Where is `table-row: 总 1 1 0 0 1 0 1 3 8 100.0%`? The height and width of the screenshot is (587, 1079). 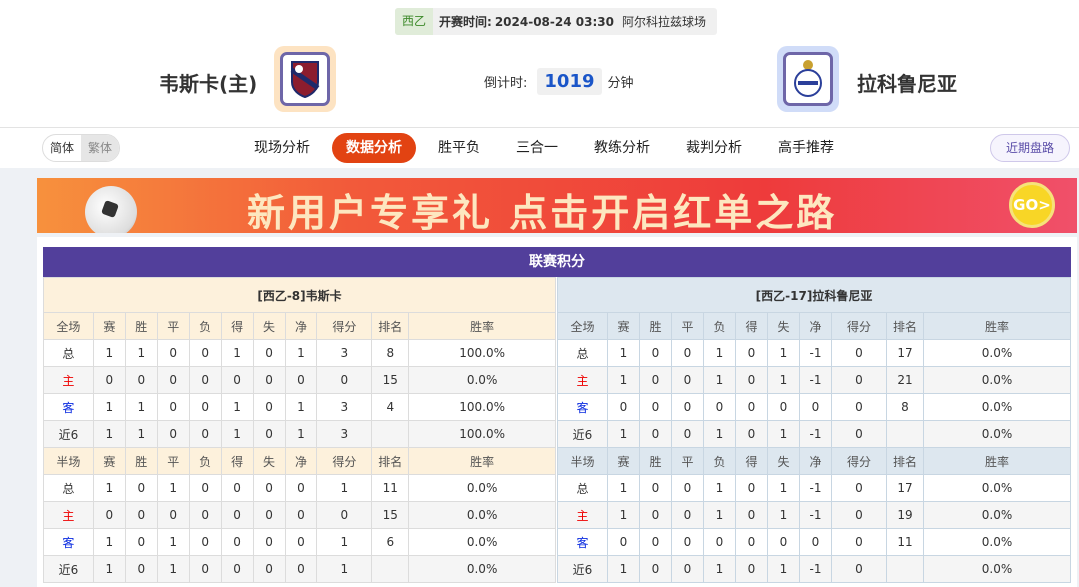
table-row: 总 1 1 0 0 1 0 1 3 8 100.0% is located at coordinates (299, 353).